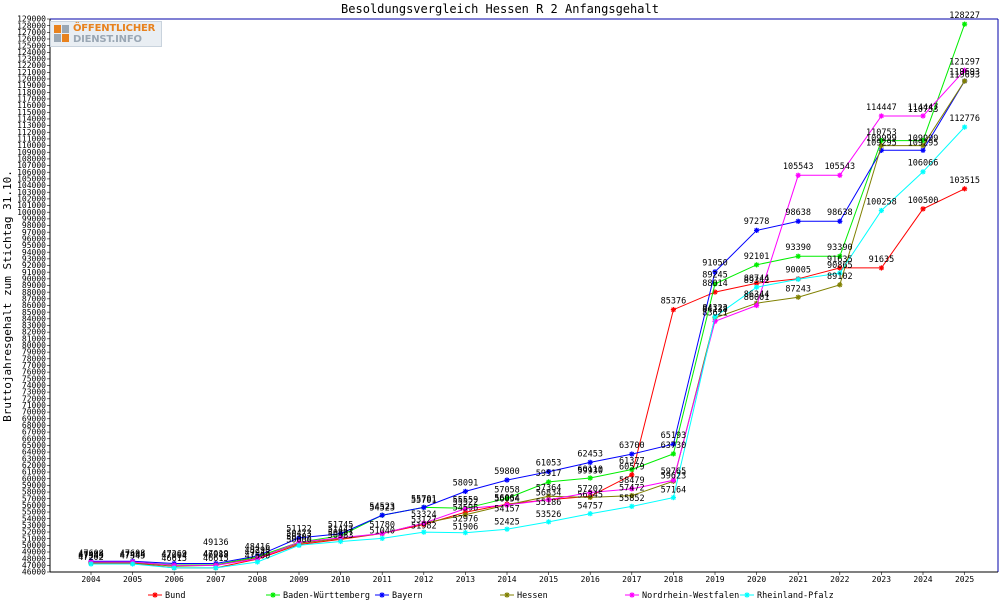 The width and height of the screenshot is (1000, 600). Describe the element at coordinates (216, 543) in the screenshot. I see `data-label: 49136` at that location.